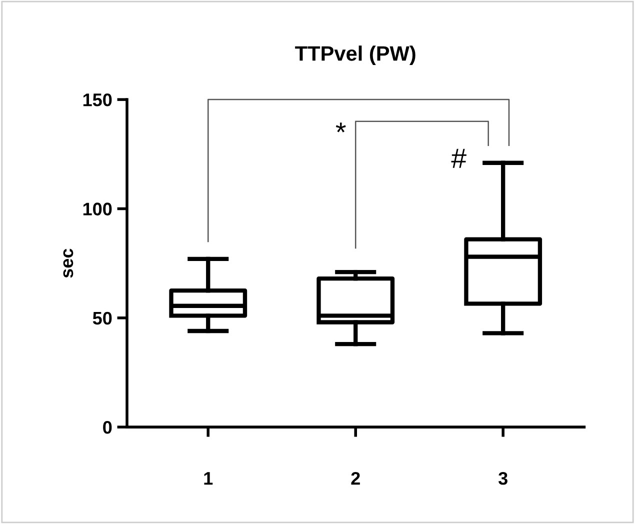 This screenshot has height=524, width=635. I want to click on y-tick-label: 150, so click(97, 99).